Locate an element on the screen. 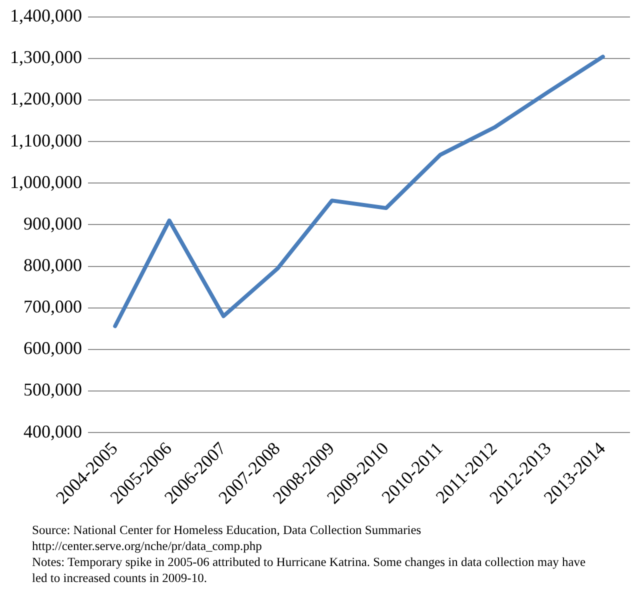 This screenshot has width=644, height=595. text: Notes: Temporary spike in 2005-06 attributed to Hurricane Katrina. Some changes in data collection may have led to increased counts in 2009-10. is located at coordinates (309, 570).